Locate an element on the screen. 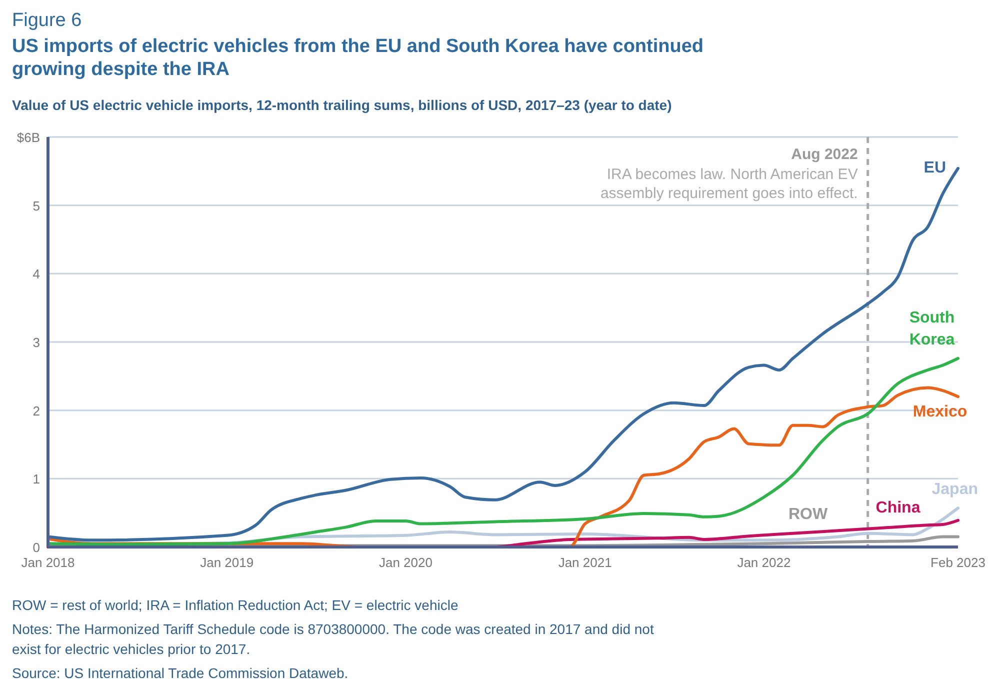 The height and width of the screenshot is (679, 992). y-tick-label: 2 is located at coordinates (36, 410).